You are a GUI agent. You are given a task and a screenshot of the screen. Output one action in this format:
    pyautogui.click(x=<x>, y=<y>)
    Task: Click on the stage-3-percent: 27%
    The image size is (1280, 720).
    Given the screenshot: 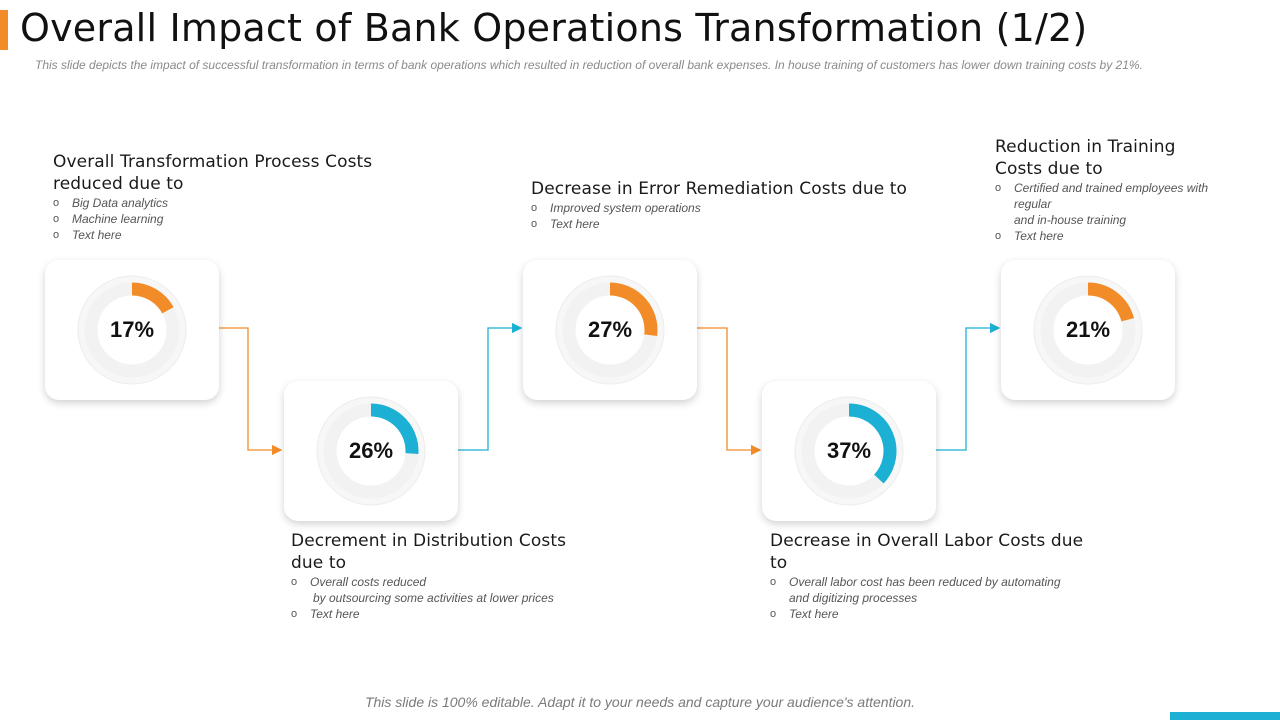 What is the action you would take?
    pyautogui.click(x=610, y=329)
    